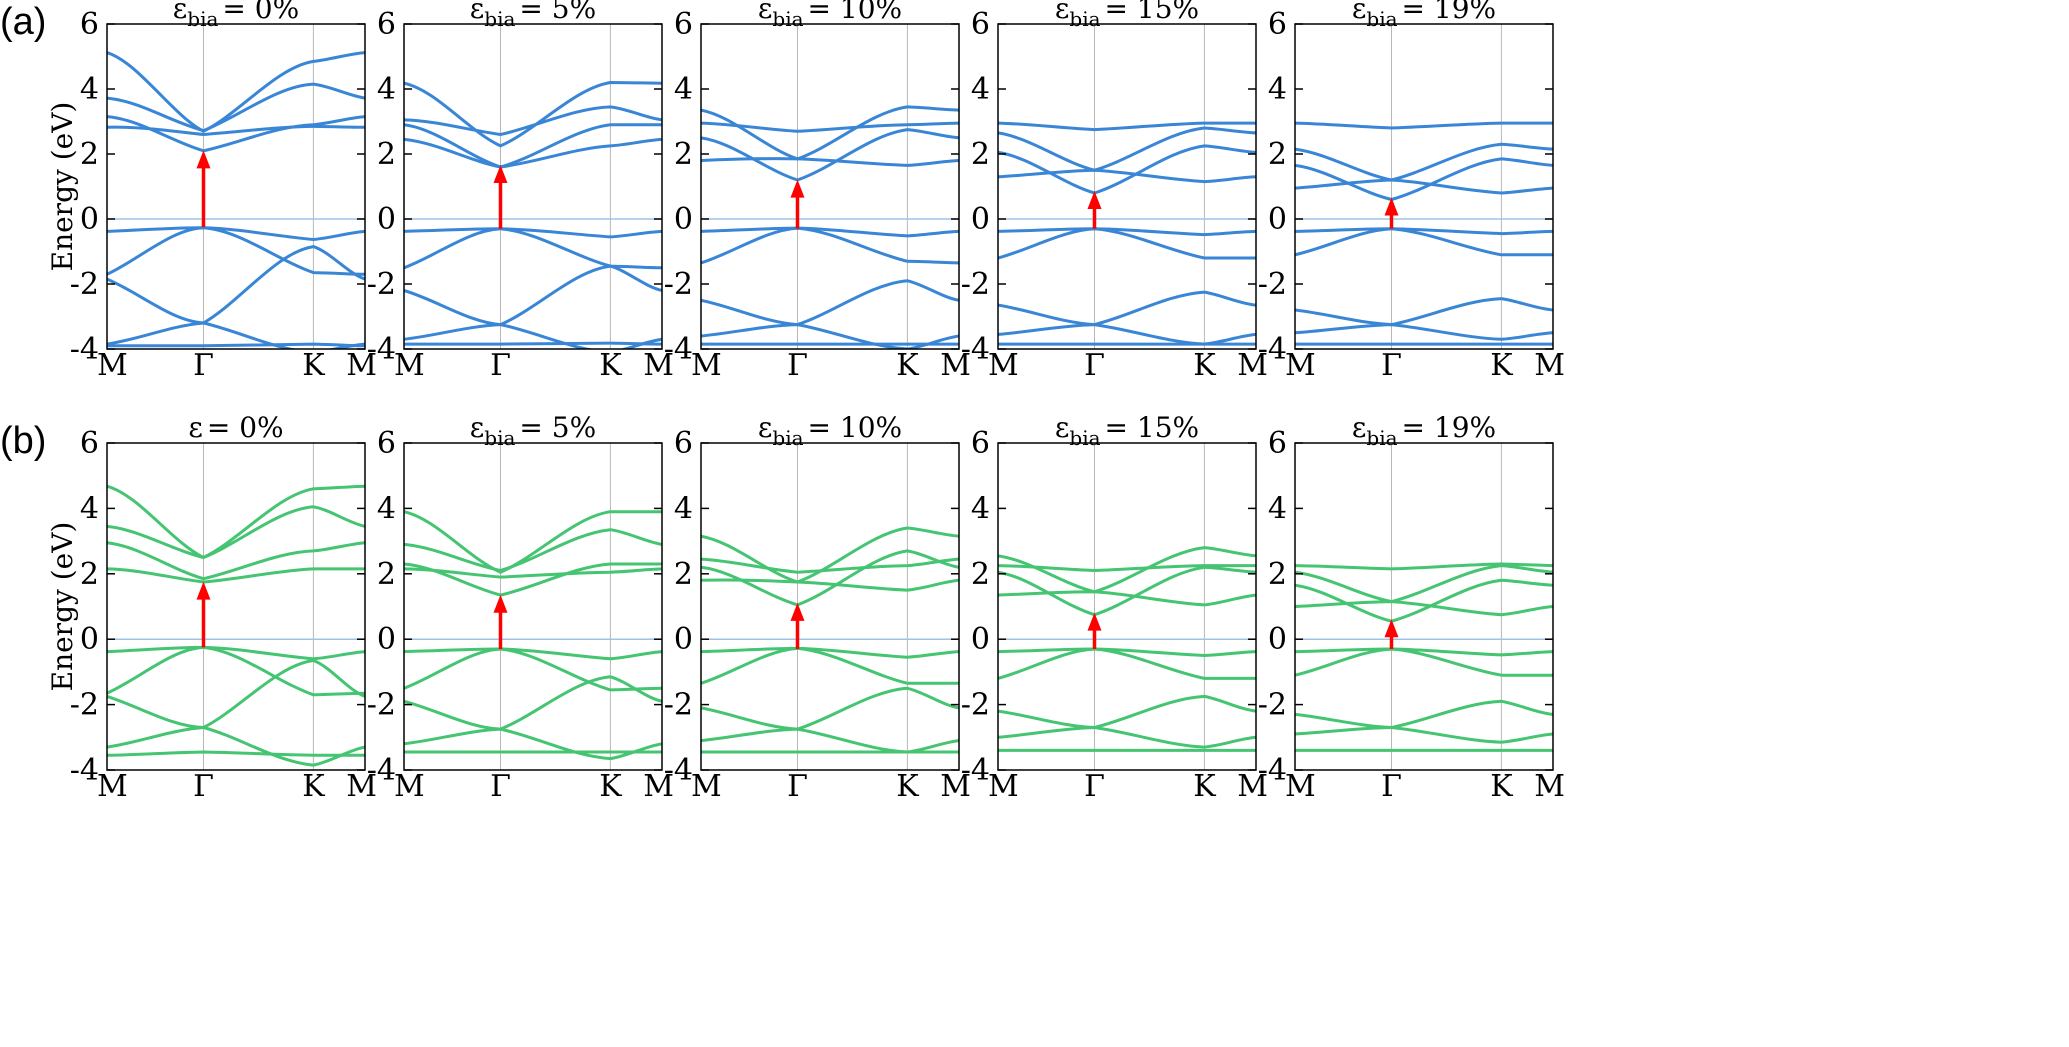 Image resolution: width=2069 pixels, height=1047 pixels. What do you see at coordinates (235, 427) in the screenshot?
I see `panel-title: ε = 0%` at bounding box center [235, 427].